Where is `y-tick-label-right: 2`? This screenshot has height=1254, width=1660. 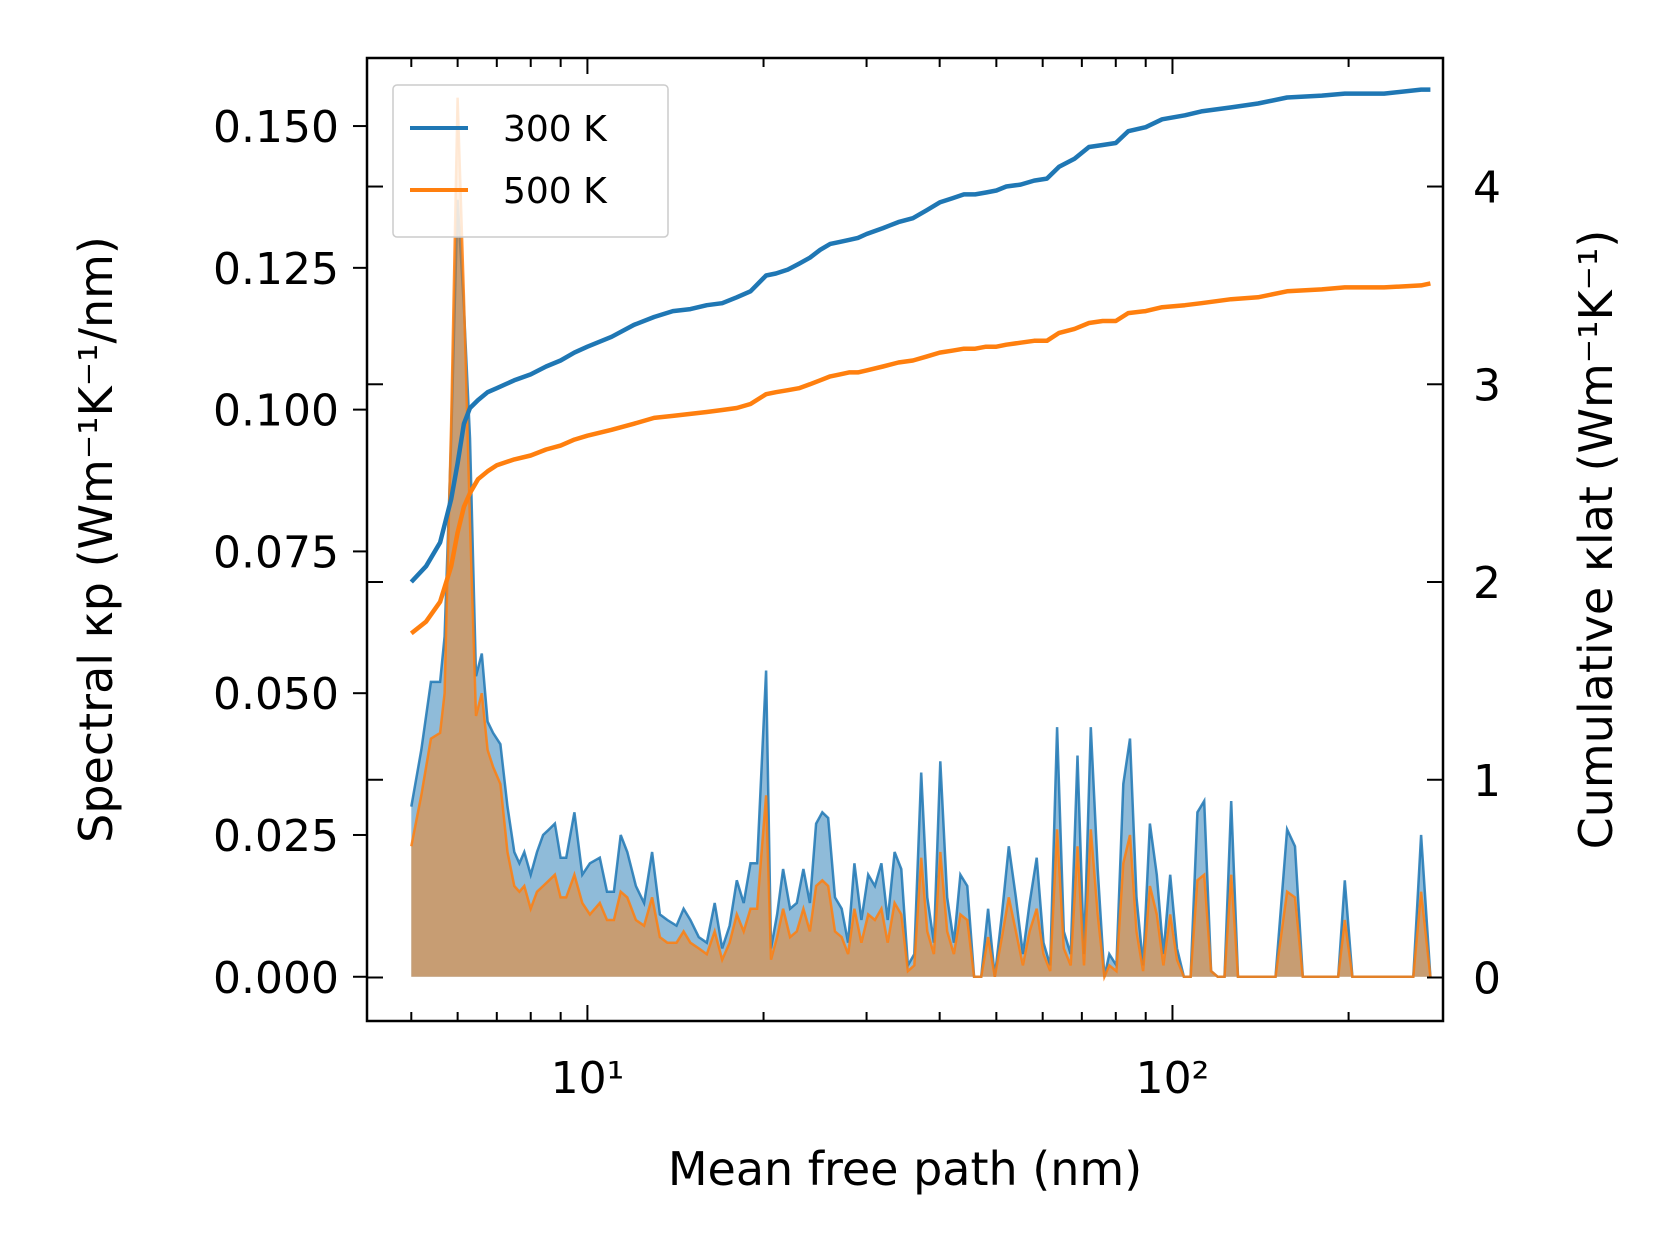
y-tick-label-right: 2 is located at coordinates (1487, 583).